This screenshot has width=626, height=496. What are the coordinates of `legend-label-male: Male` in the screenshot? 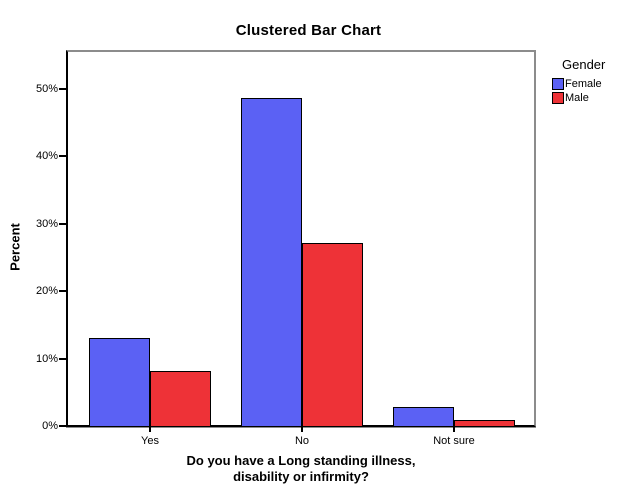 It's located at (577, 98).